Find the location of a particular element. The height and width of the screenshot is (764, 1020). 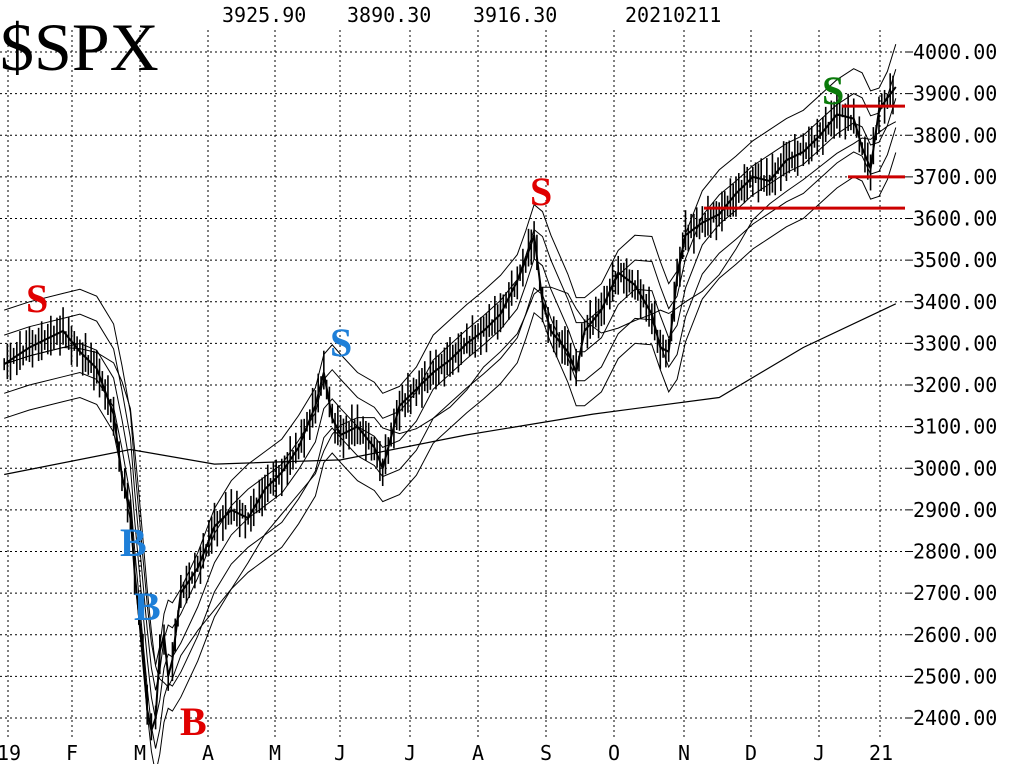

y-tick-label: 2700.00 is located at coordinates (955, 593).